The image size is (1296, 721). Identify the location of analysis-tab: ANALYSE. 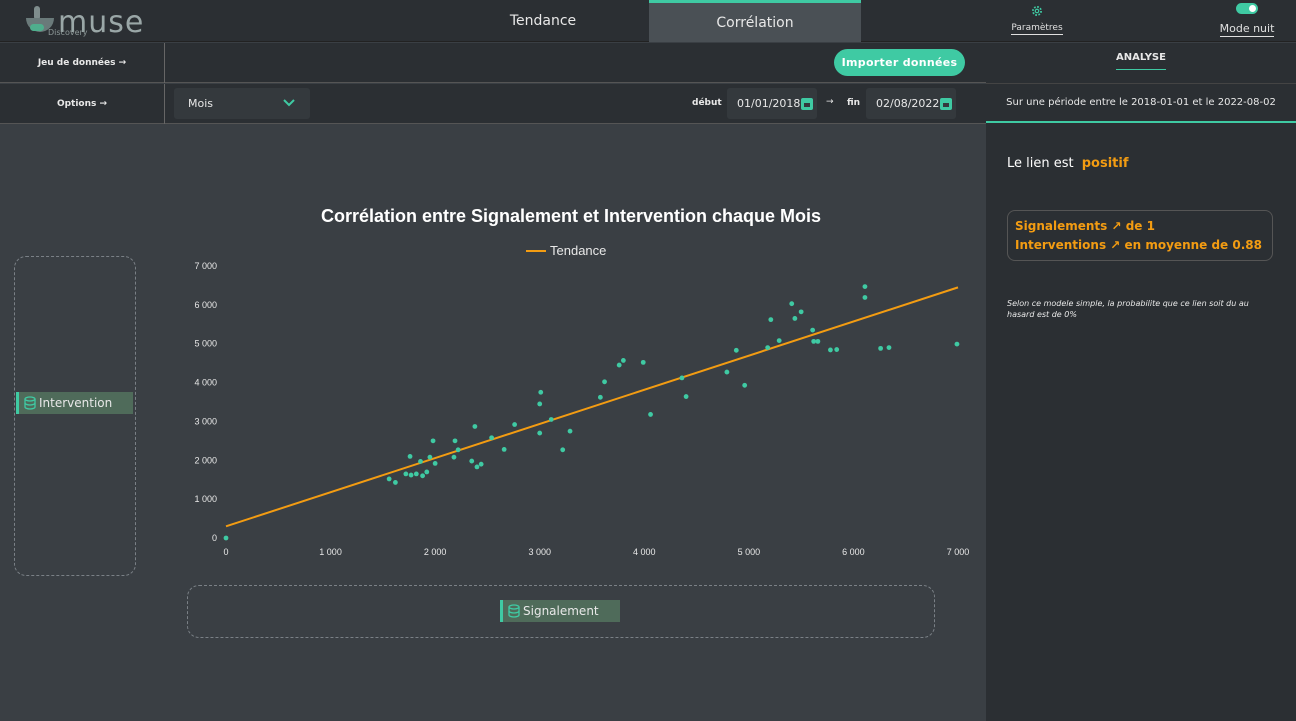
(1141, 63).